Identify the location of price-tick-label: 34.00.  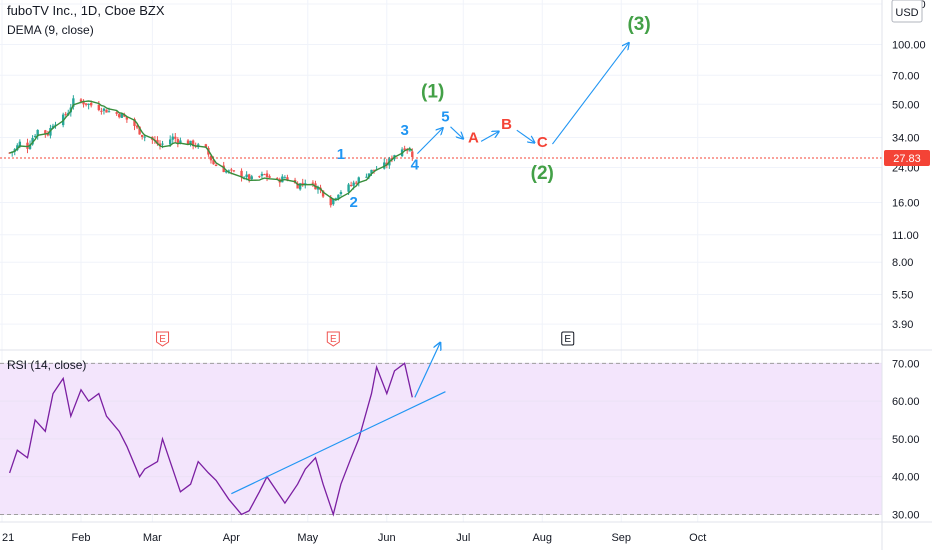
(906, 139).